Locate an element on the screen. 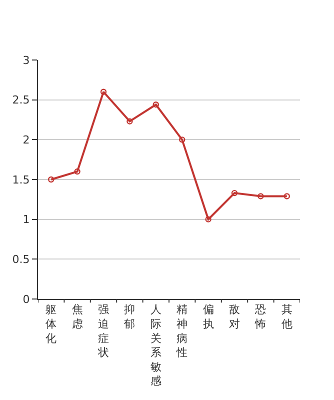 This screenshot has width=334, height=400. y-tick-label: 2 is located at coordinates (26, 140).